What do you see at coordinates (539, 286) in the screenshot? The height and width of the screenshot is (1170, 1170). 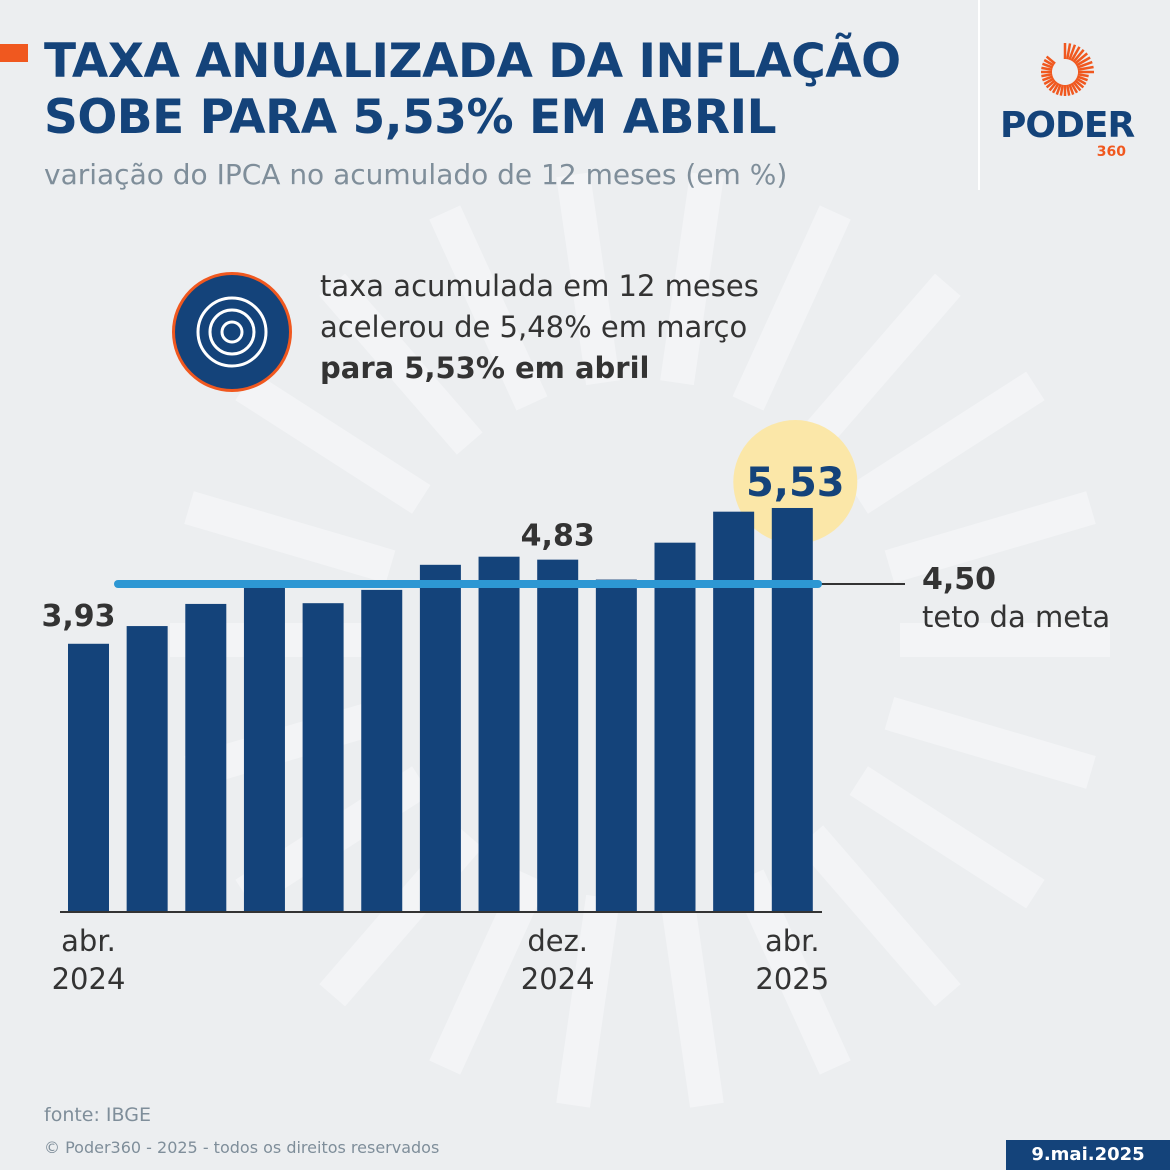 I see `note-line-1: taxa acumulada em 12 meses` at bounding box center [539, 286].